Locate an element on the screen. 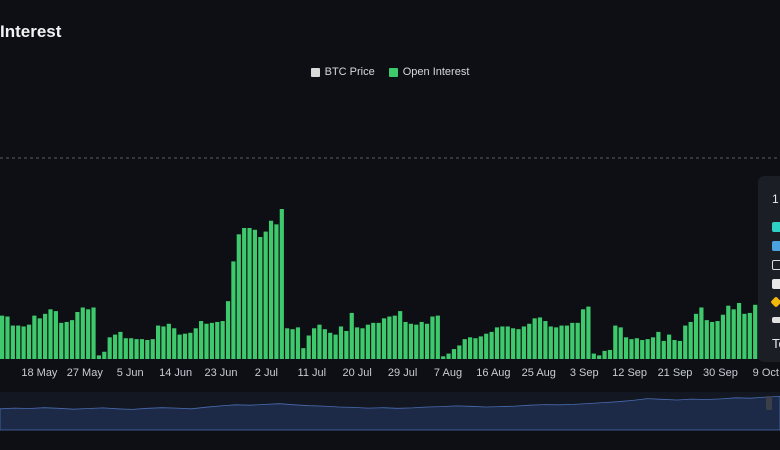 The height and width of the screenshot is (450, 780). legend-swatch-btc-price is located at coordinates (315, 72).